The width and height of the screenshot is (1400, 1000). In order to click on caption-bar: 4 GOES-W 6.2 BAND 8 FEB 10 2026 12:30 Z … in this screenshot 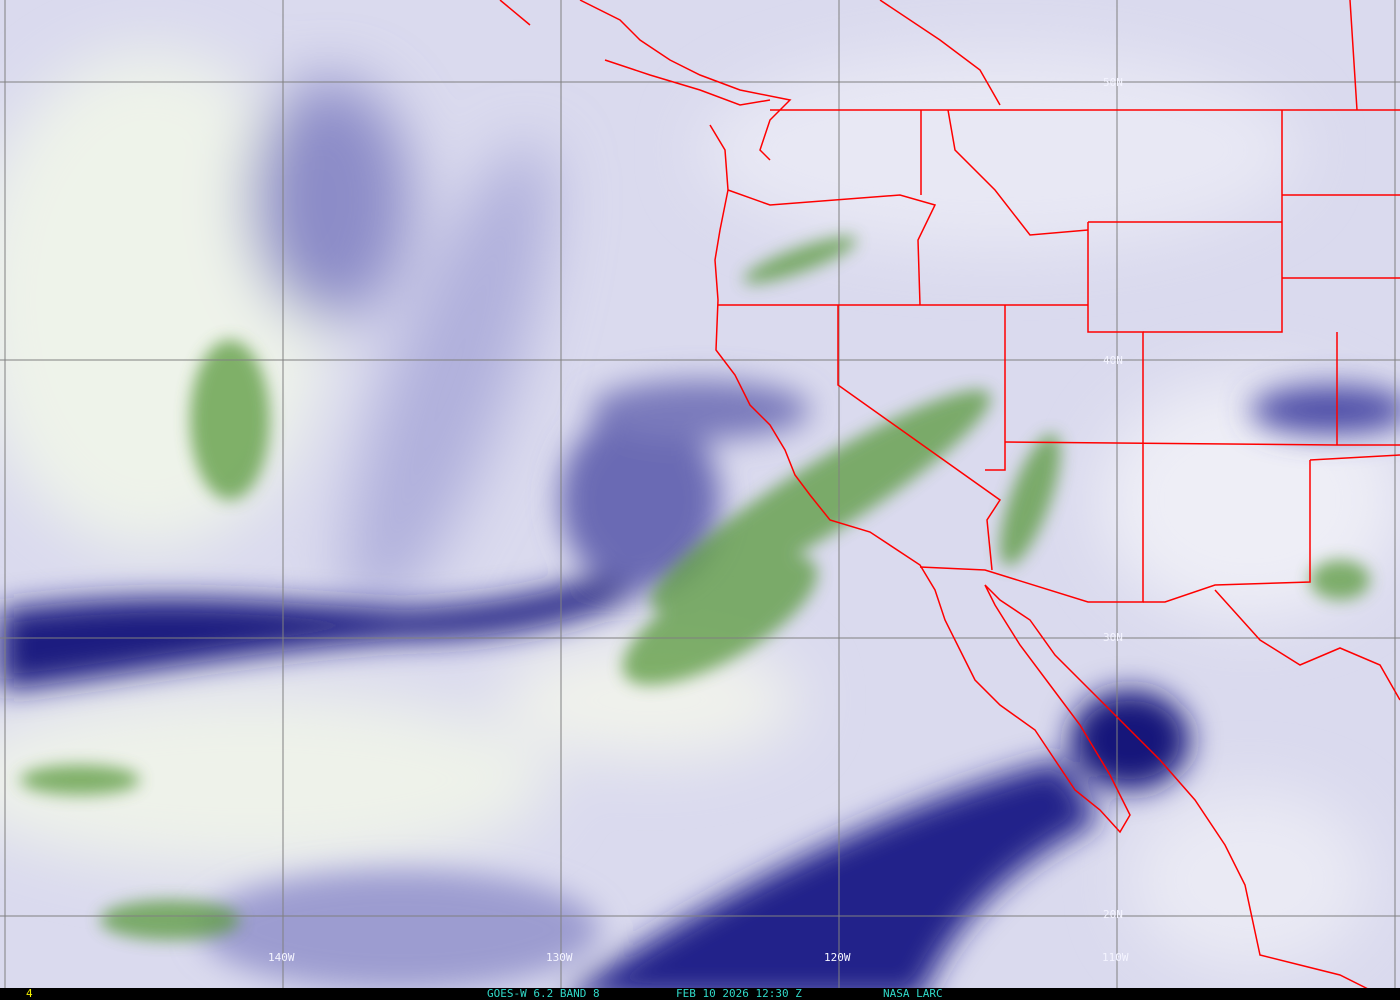, I will do `click(700, 994)`.